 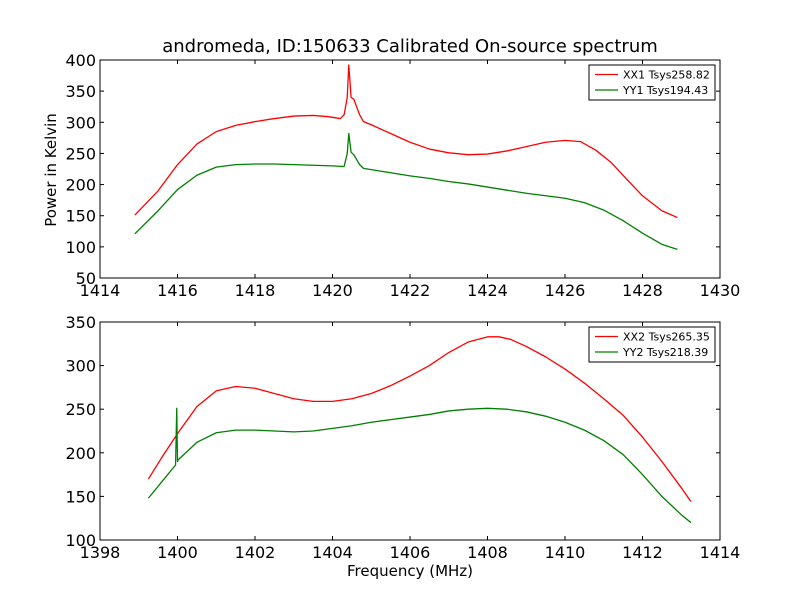 What do you see at coordinates (565, 552) in the screenshot?
I see `bottom-x-tick-label: 1410` at bounding box center [565, 552].